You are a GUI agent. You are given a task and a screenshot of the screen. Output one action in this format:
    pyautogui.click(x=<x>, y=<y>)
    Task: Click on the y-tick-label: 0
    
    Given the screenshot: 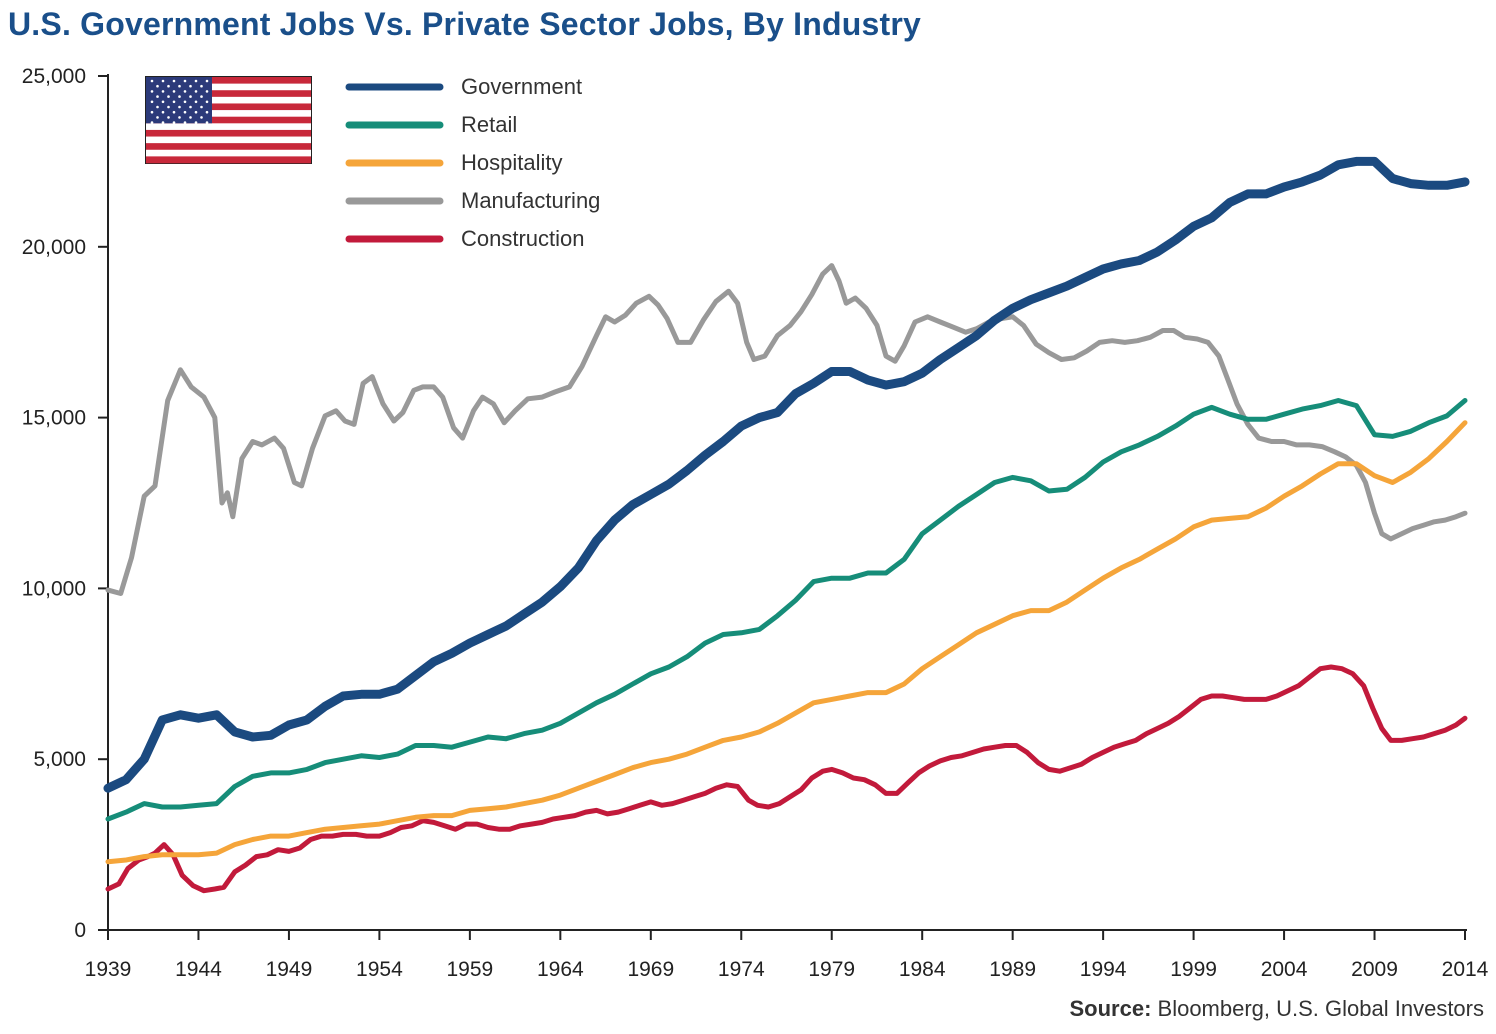 What is the action you would take?
    pyautogui.click(x=80, y=930)
    